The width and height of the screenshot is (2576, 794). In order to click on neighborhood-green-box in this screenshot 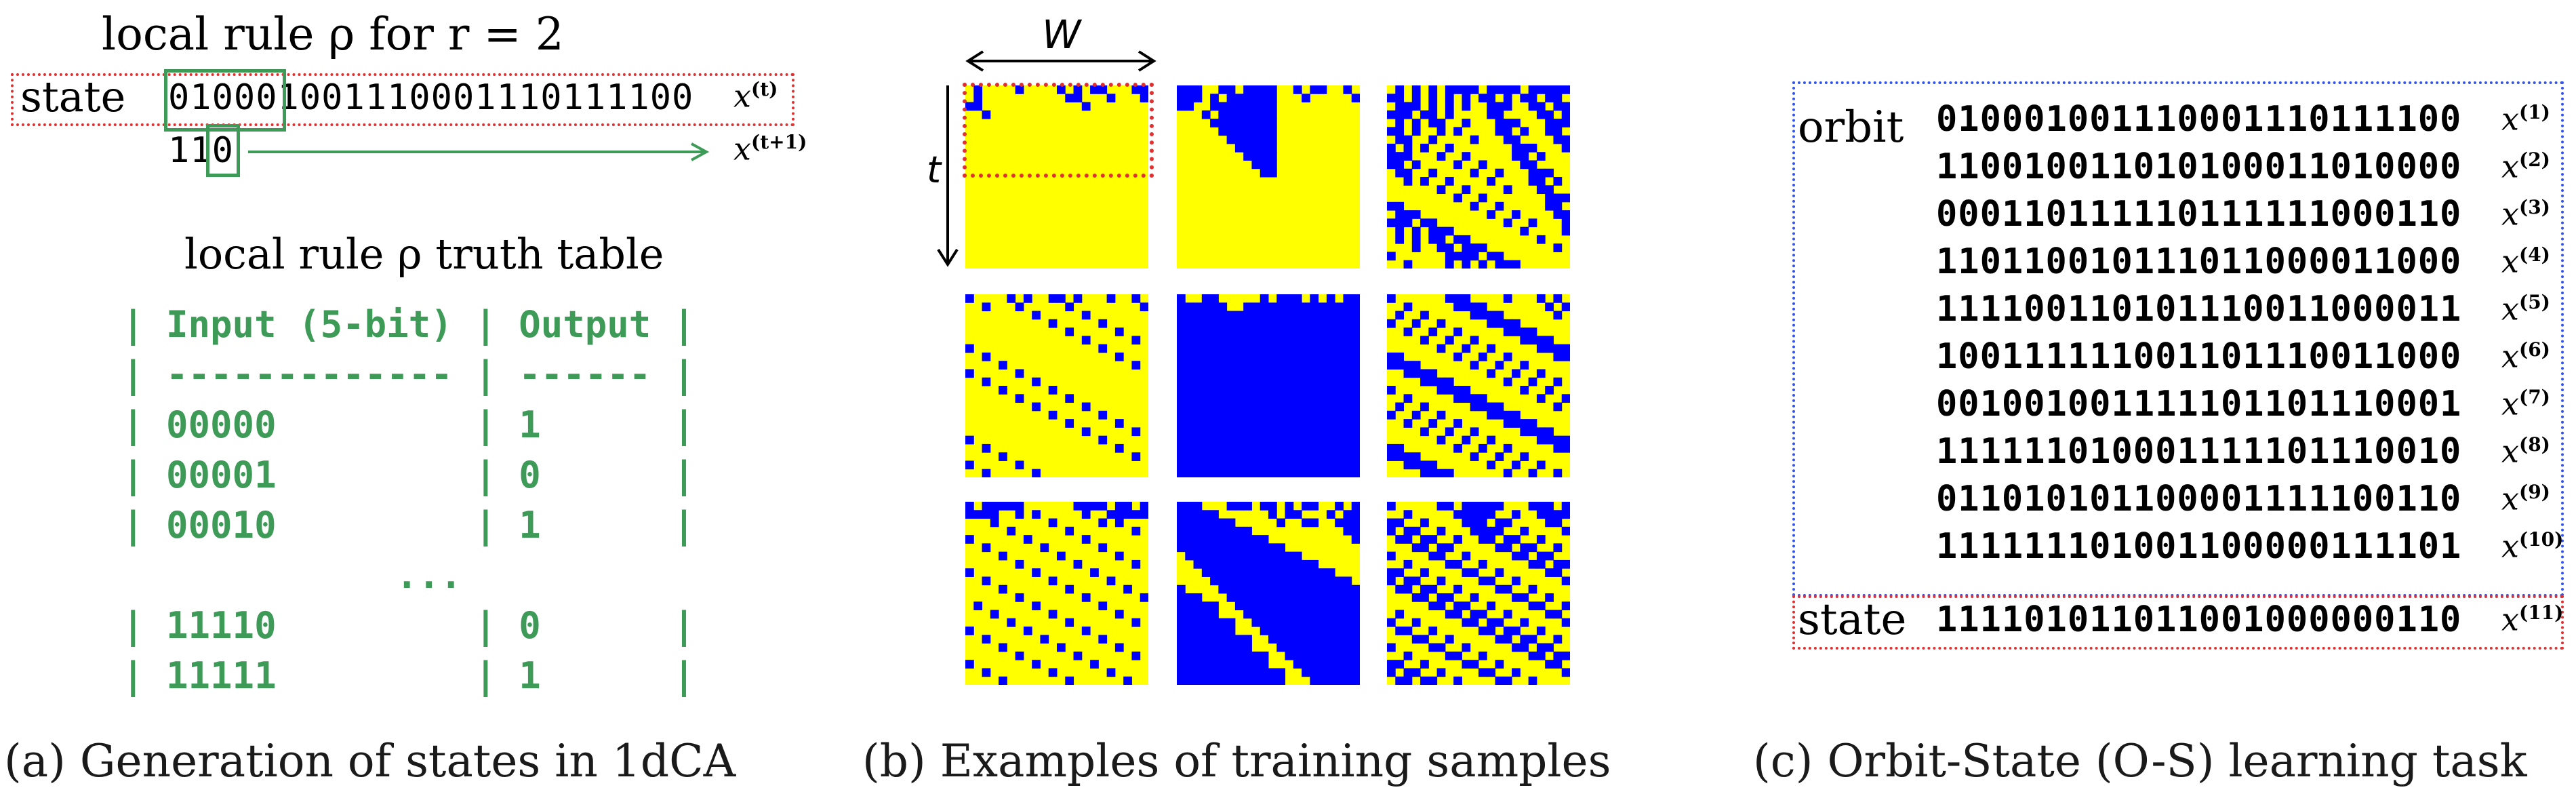, I will do `click(225, 101)`.